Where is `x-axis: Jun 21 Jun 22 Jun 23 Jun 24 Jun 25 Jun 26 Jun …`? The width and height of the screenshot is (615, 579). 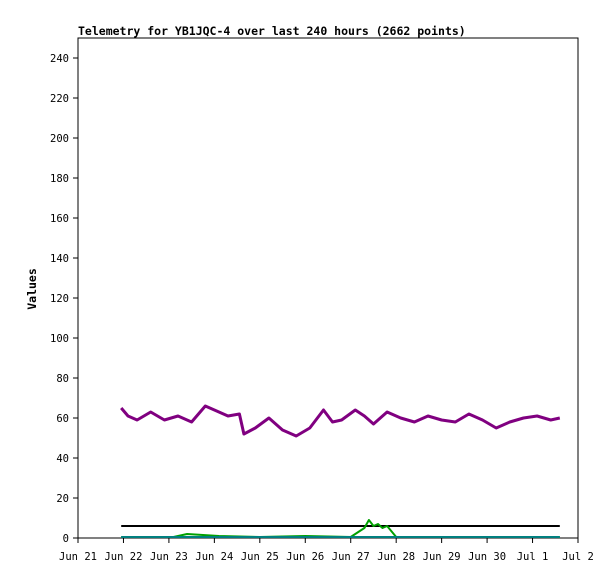 x-axis: Jun 21 Jun 22 Jun 23 Jun 24 Jun 25 Jun 26 Jun … is located at coordinates (326, 550).